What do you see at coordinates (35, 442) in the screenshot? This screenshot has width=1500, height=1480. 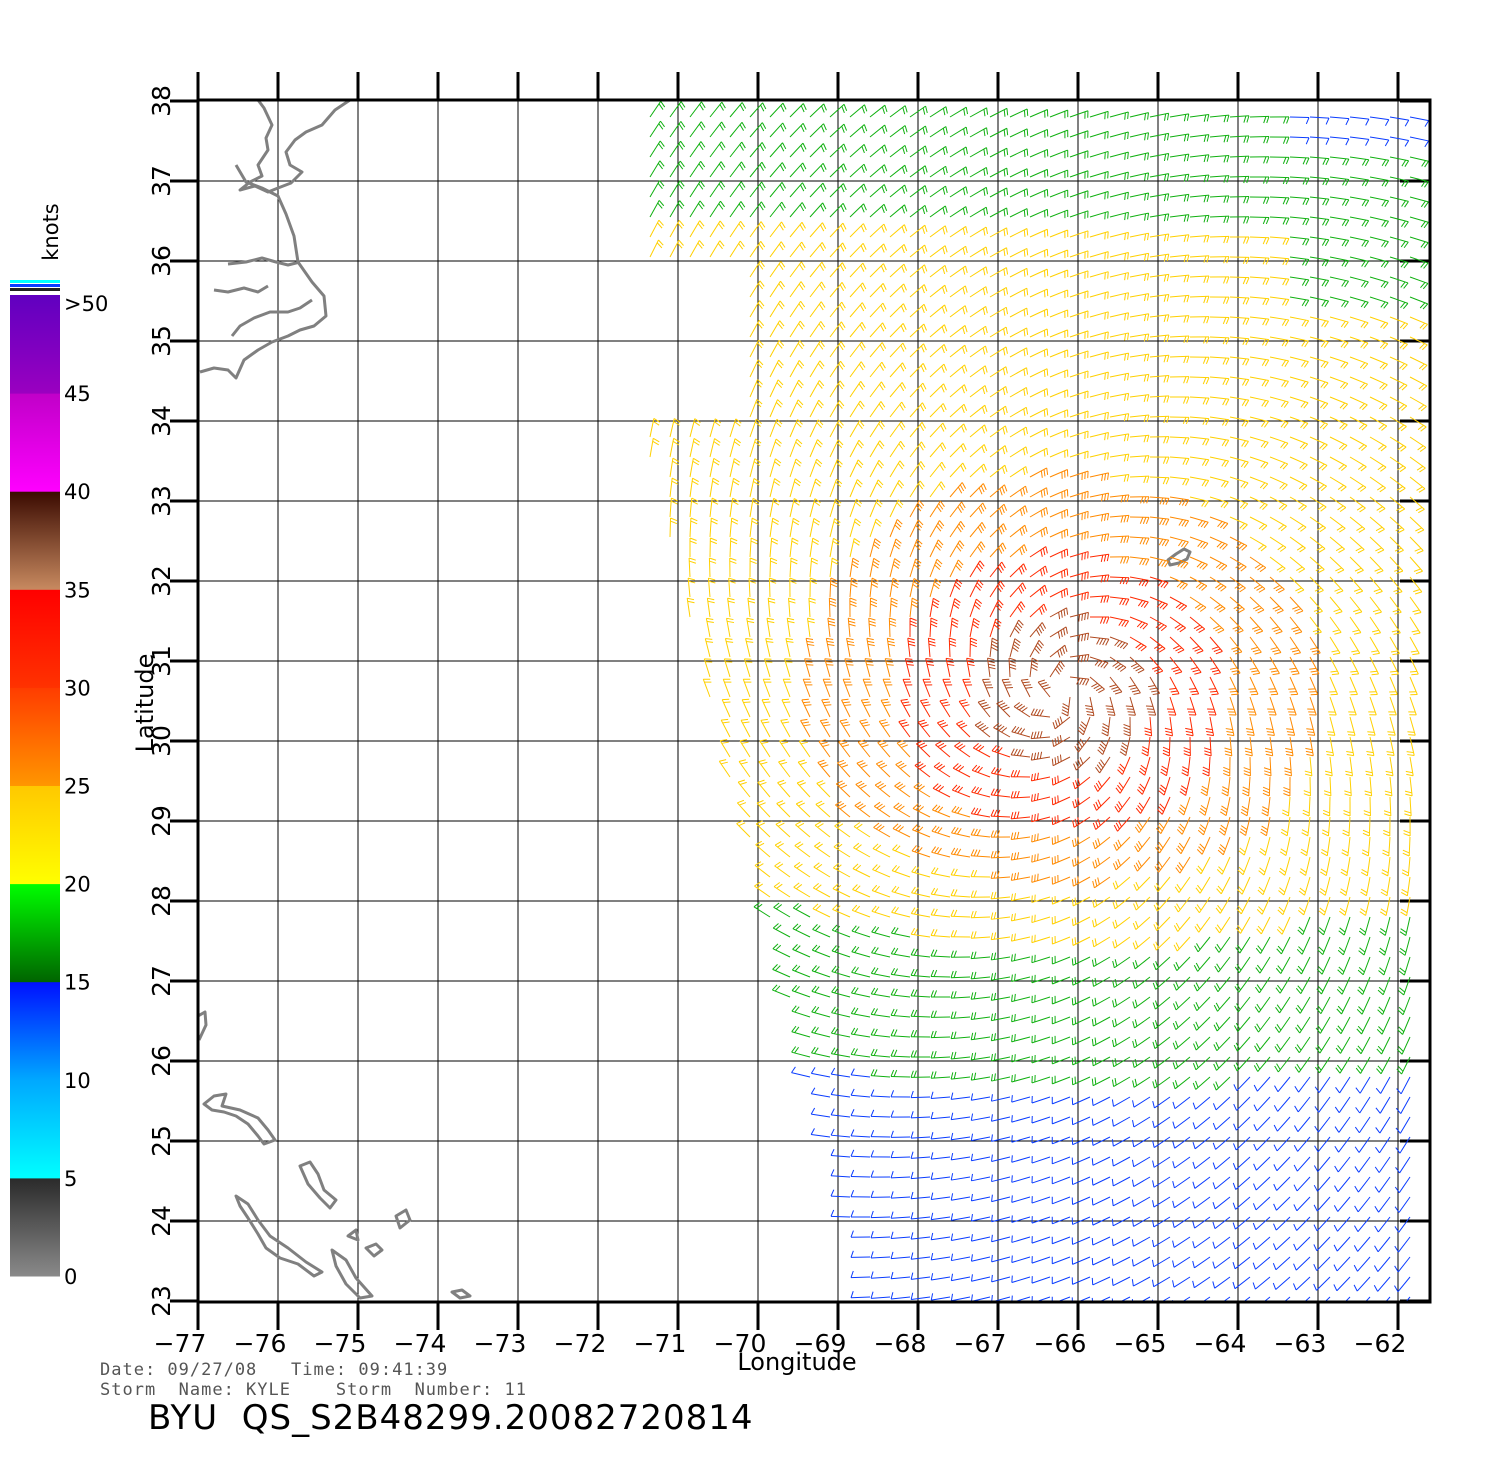 I see `colorbar-segment` at bounding box center [35, 442].